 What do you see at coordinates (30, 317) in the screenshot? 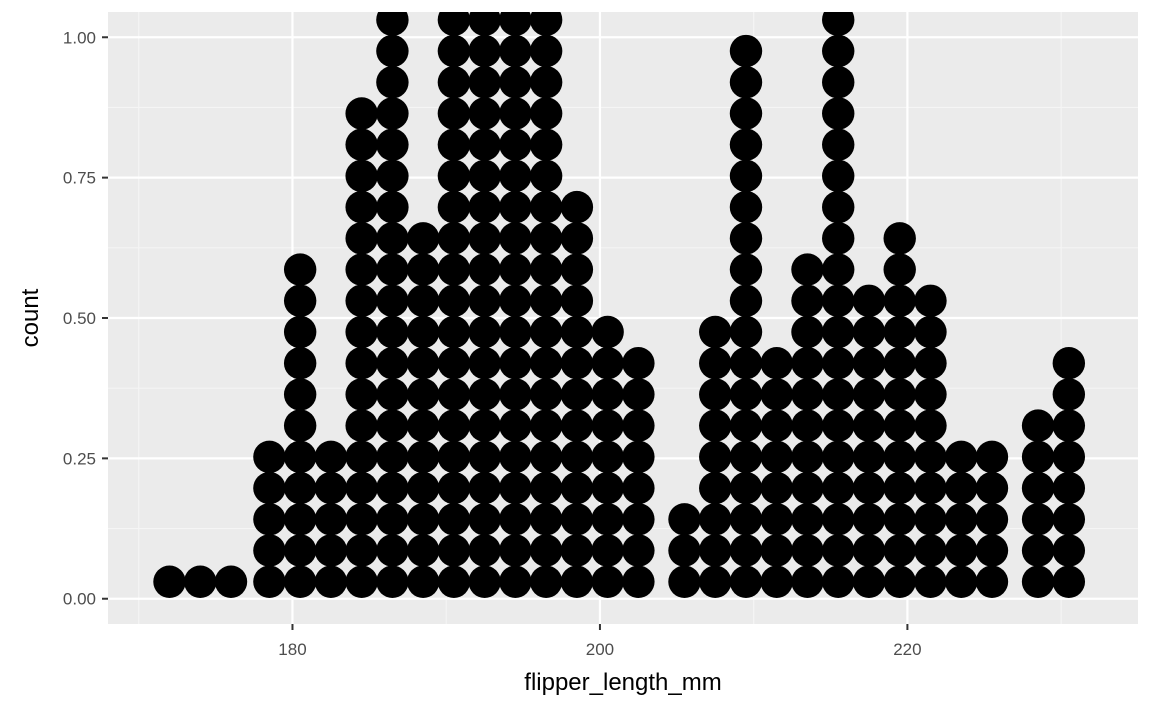
I see `y-axis-title: count` at bounding box center [30, 317].